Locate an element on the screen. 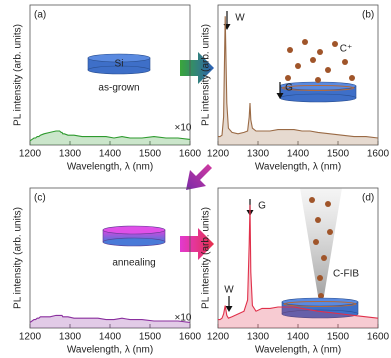  annotation: Si is located at coordinates (119, 64).